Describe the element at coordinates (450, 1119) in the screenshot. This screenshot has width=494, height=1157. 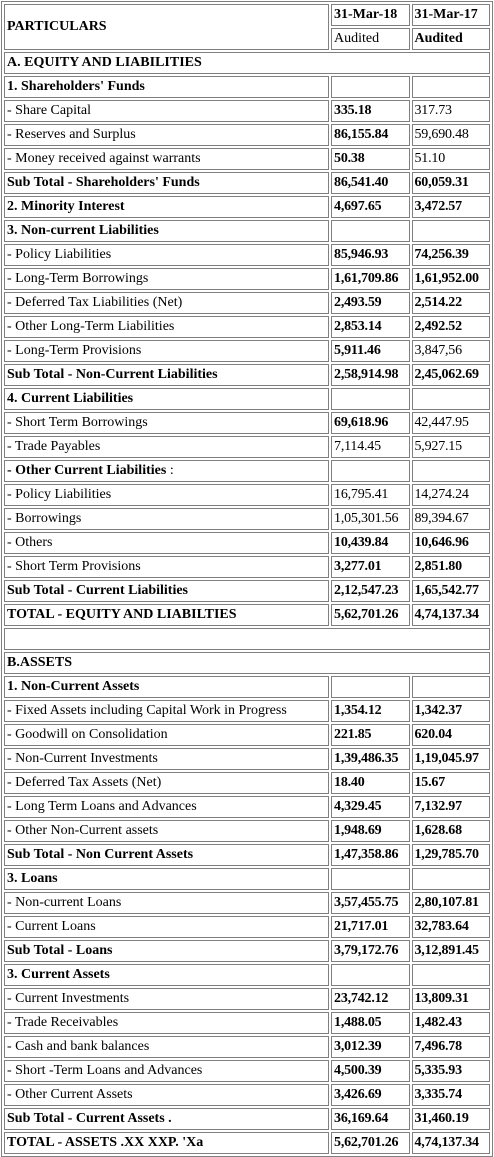
I see `value-2017: 31,460.19` at that location.